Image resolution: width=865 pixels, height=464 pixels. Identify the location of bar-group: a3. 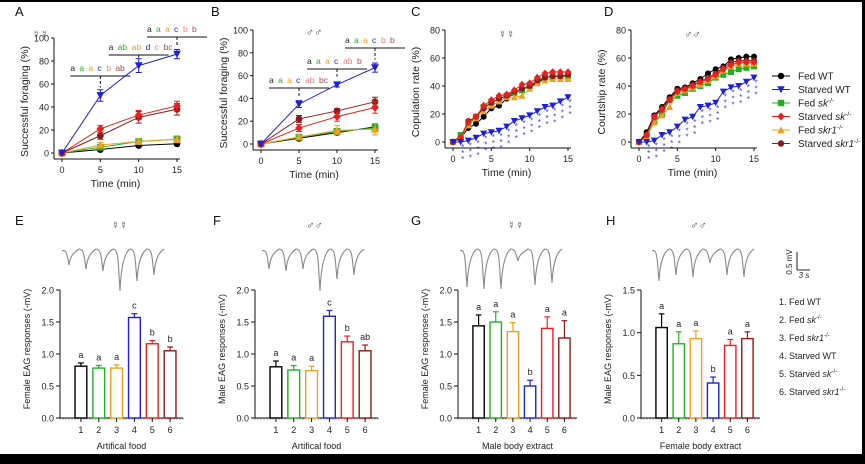
(311, 394).